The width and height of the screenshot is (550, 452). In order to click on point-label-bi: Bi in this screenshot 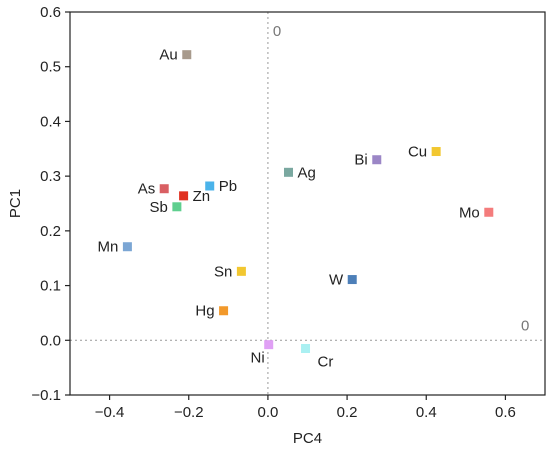, I will do `click(360, 160)`.